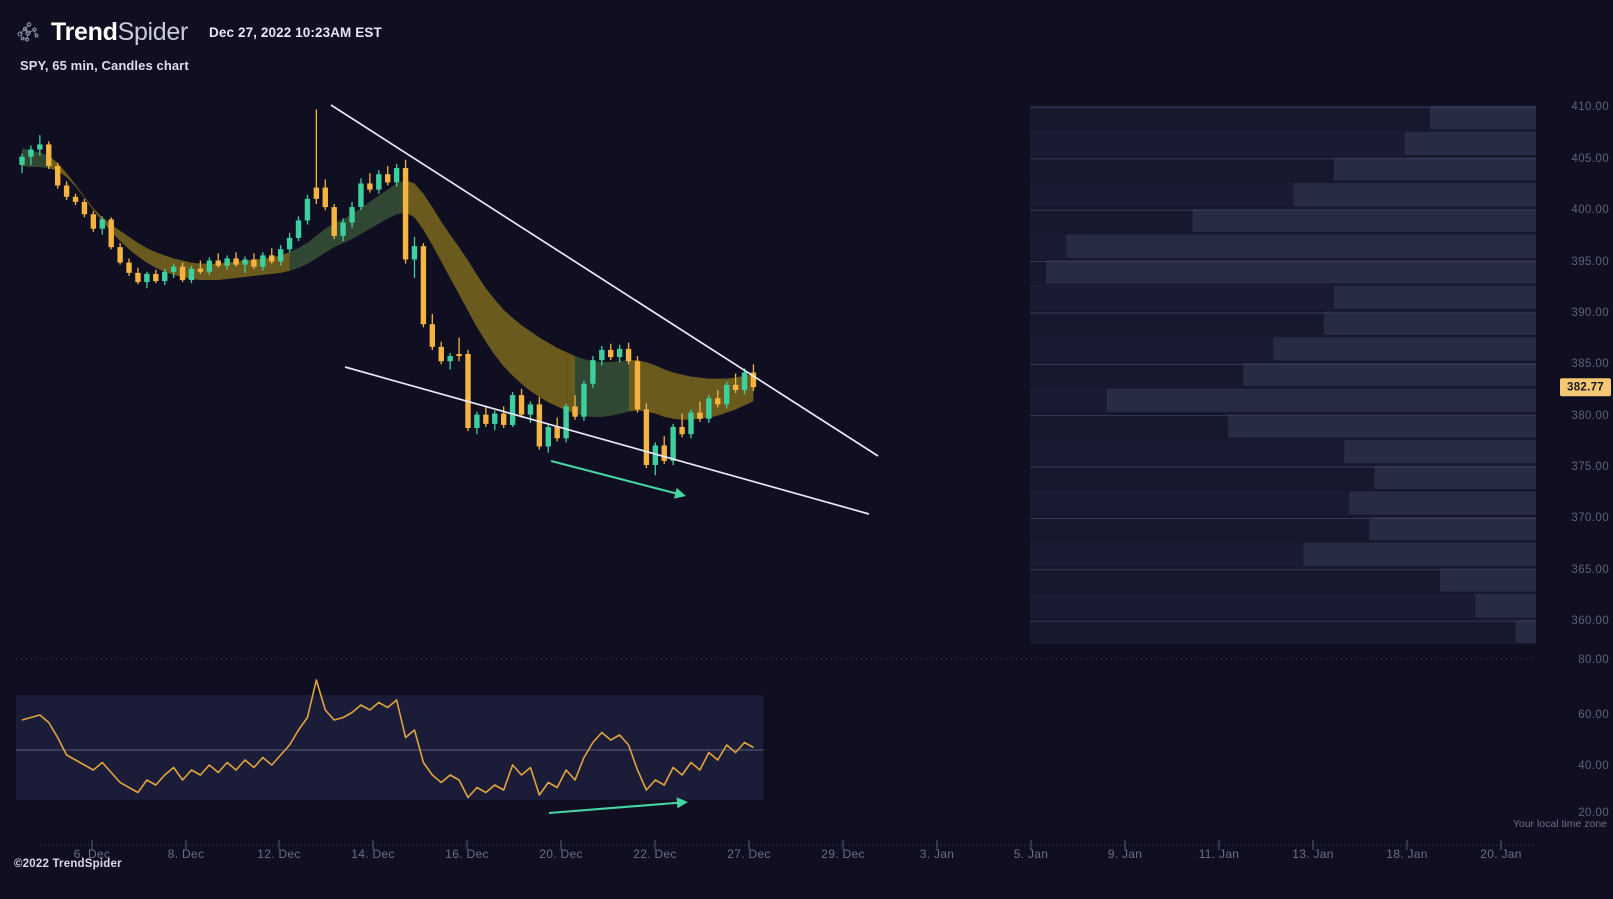  What do you see at coordinates (614, 808) in the screenshot?
I see `rsi-bullish-arrow-shaft` at bounding box center [614, 808].